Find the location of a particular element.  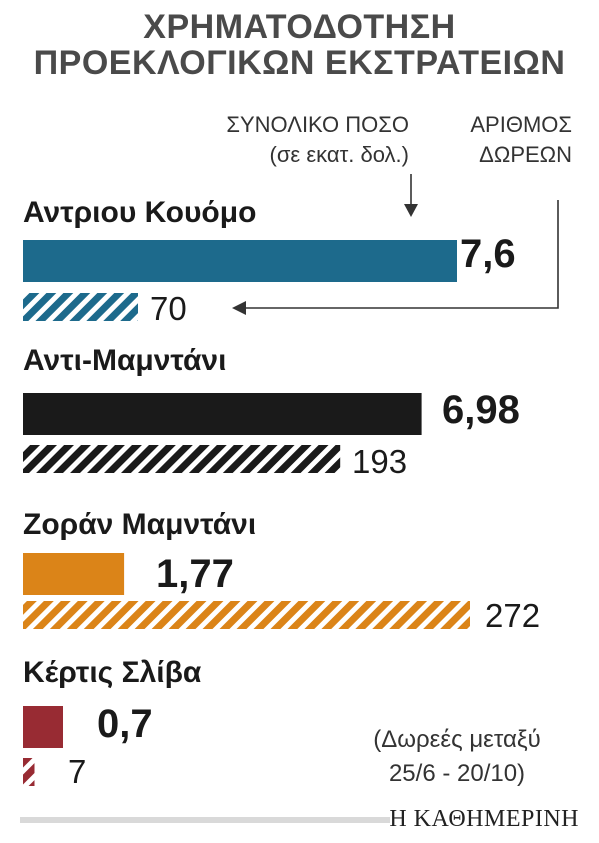

donations-bar-sliwa is located at coordinates (29, 772).